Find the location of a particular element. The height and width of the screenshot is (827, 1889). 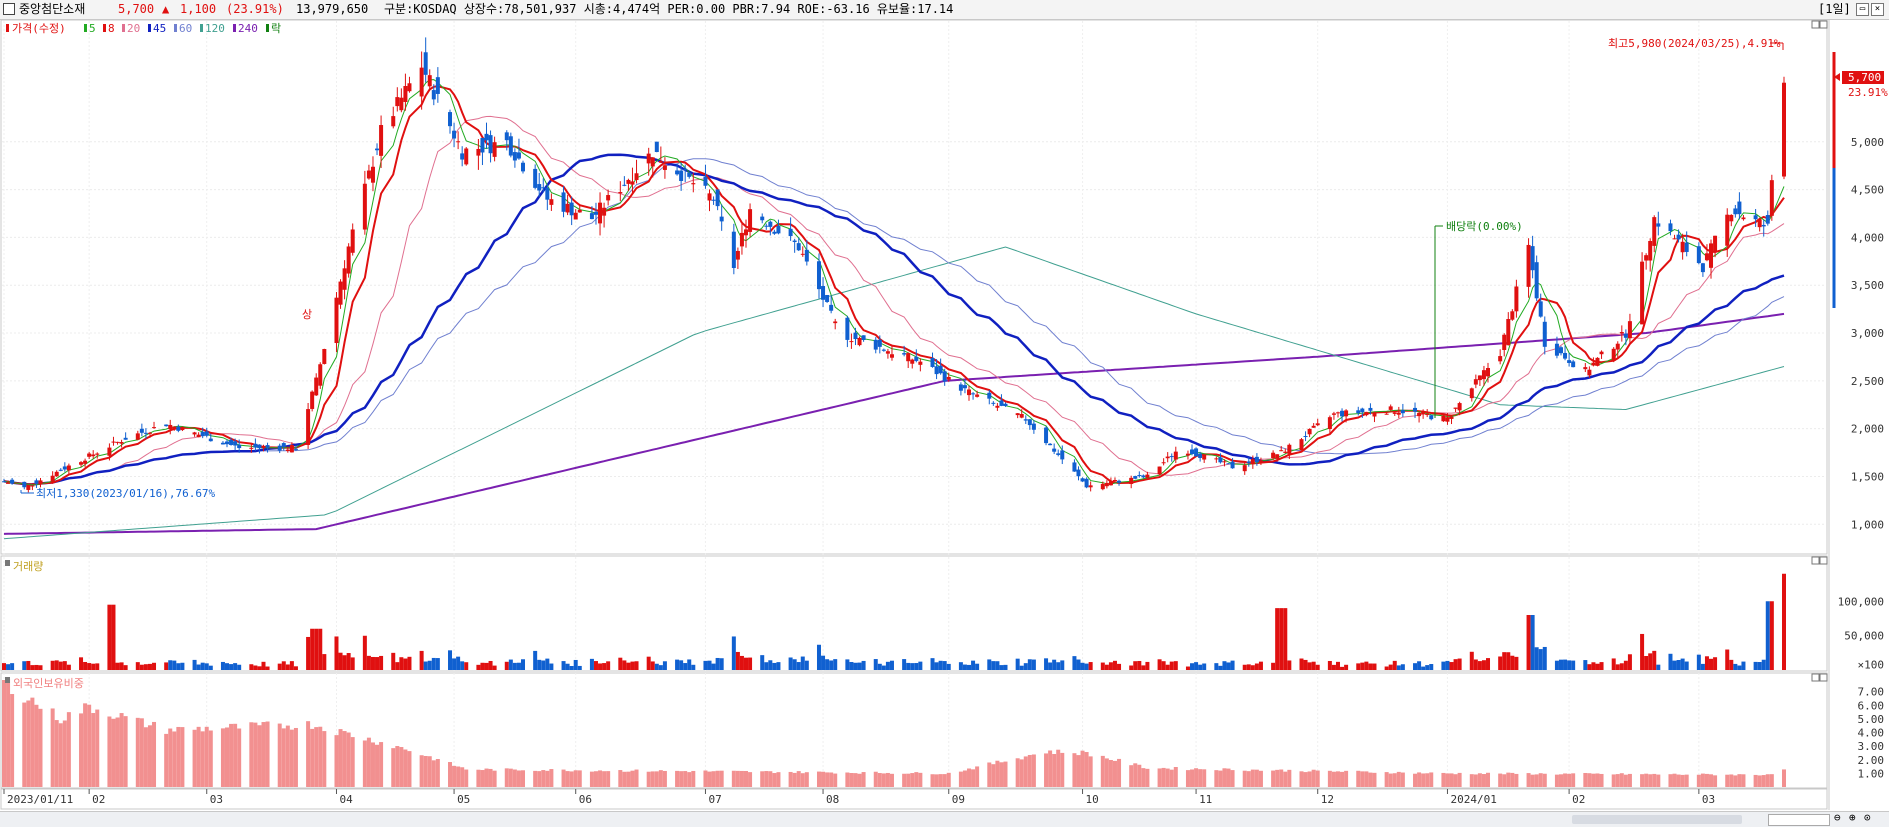

legend-ma-label: 45 is located at coordinates (159, 28).